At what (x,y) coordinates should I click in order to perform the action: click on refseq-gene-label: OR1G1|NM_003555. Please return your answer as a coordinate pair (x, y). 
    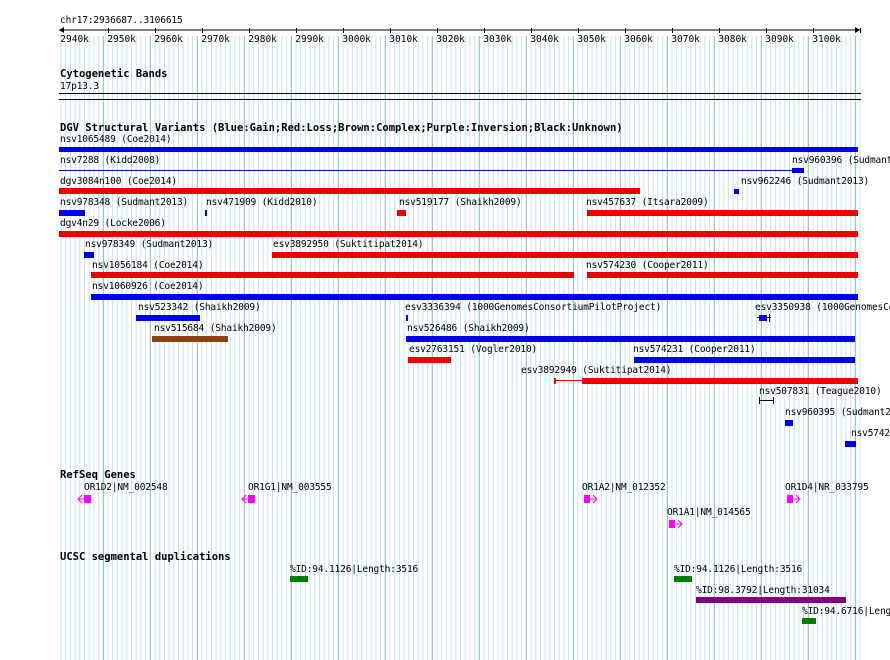
    Looking at the image, I should click on (290, 487).